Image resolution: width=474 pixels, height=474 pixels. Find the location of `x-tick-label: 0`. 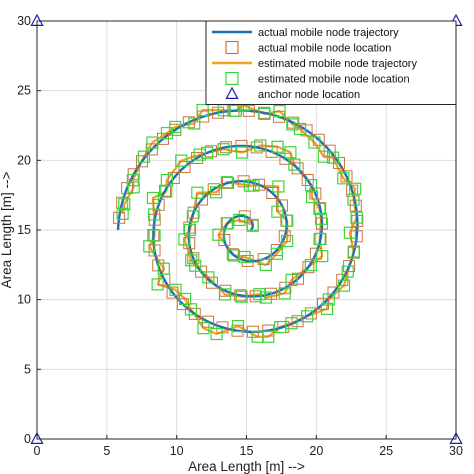

x-tick-label: 0 is located at coordinates (37, 451).